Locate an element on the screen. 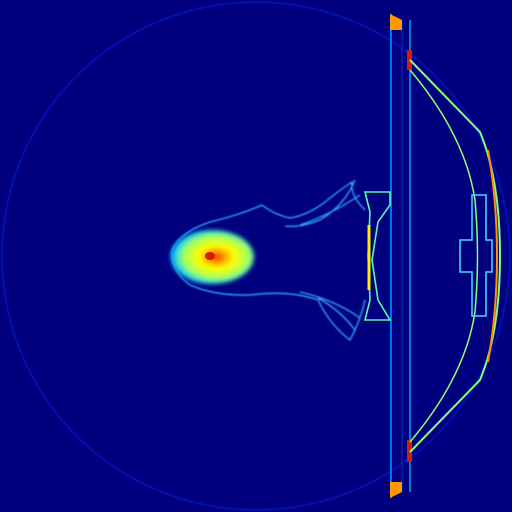  inner-shell is located at coordinates (444, 256).